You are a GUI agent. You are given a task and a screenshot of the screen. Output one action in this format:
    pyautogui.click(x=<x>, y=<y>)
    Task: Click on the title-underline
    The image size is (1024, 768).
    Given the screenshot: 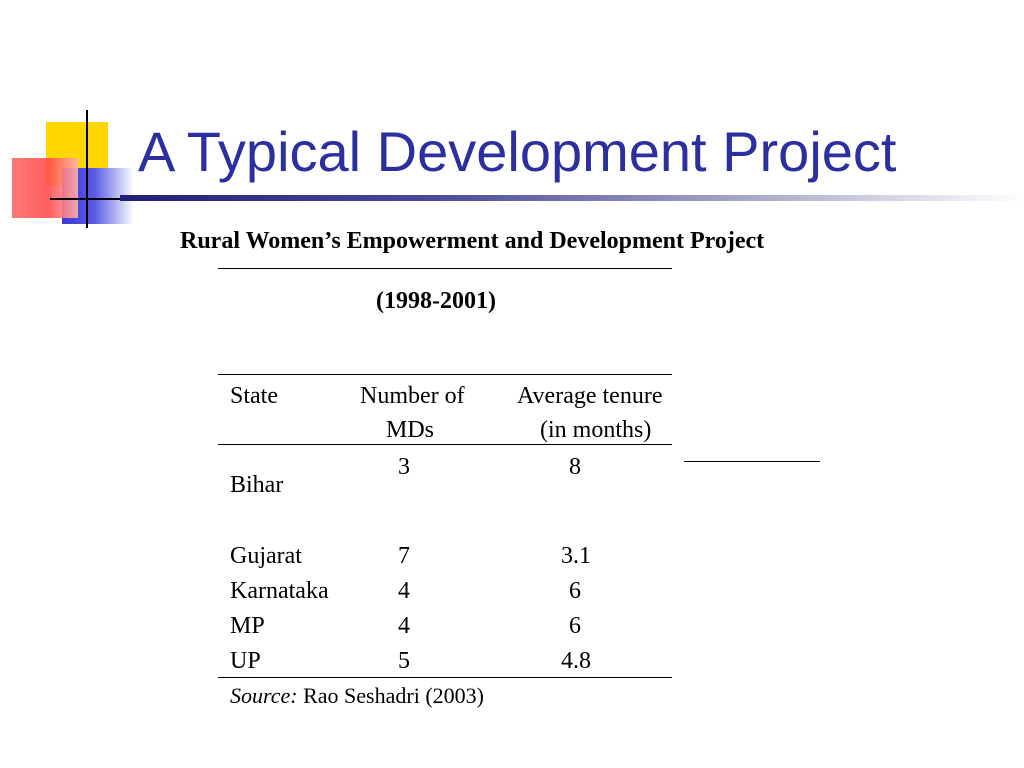 What is the action you would take?
    pyautogui.click(x=572, y=198)
    